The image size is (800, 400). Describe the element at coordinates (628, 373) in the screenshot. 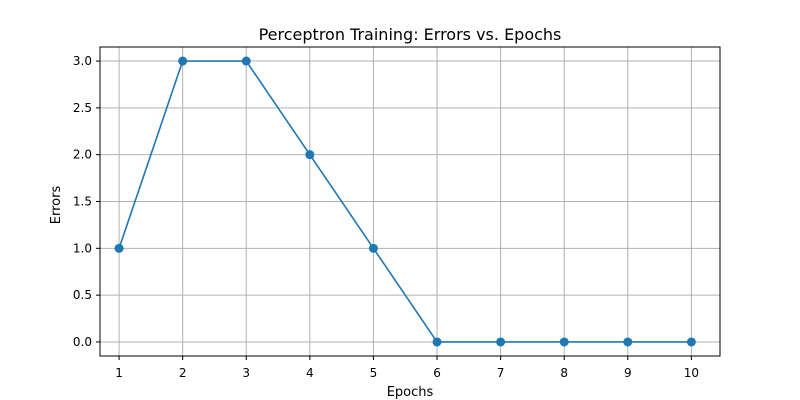

I see `x-tick-label: 9` at that location.